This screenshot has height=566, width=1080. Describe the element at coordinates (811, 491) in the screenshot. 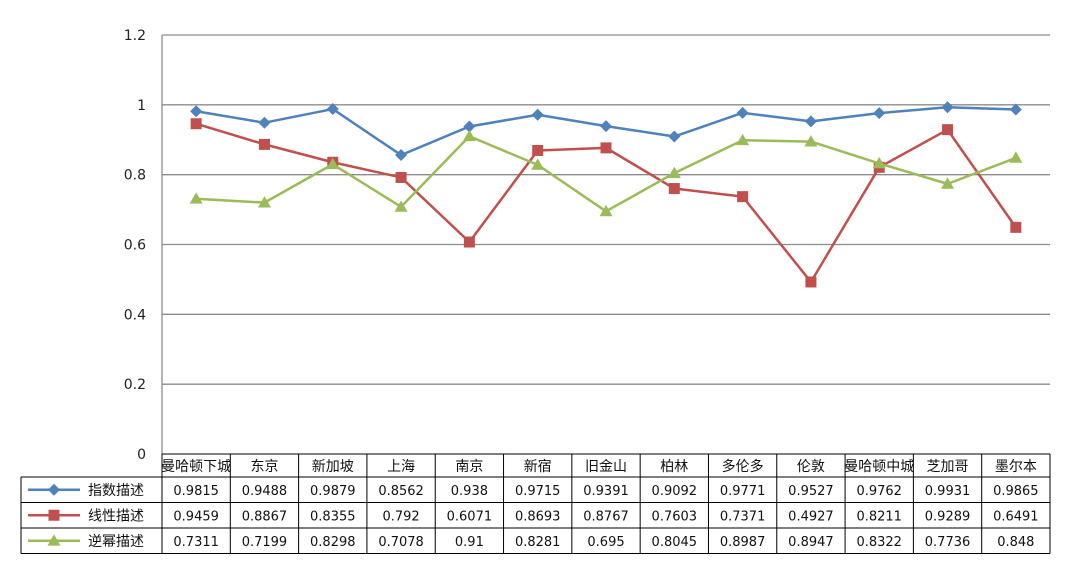

I see `data-label: 0.9527` at that location.